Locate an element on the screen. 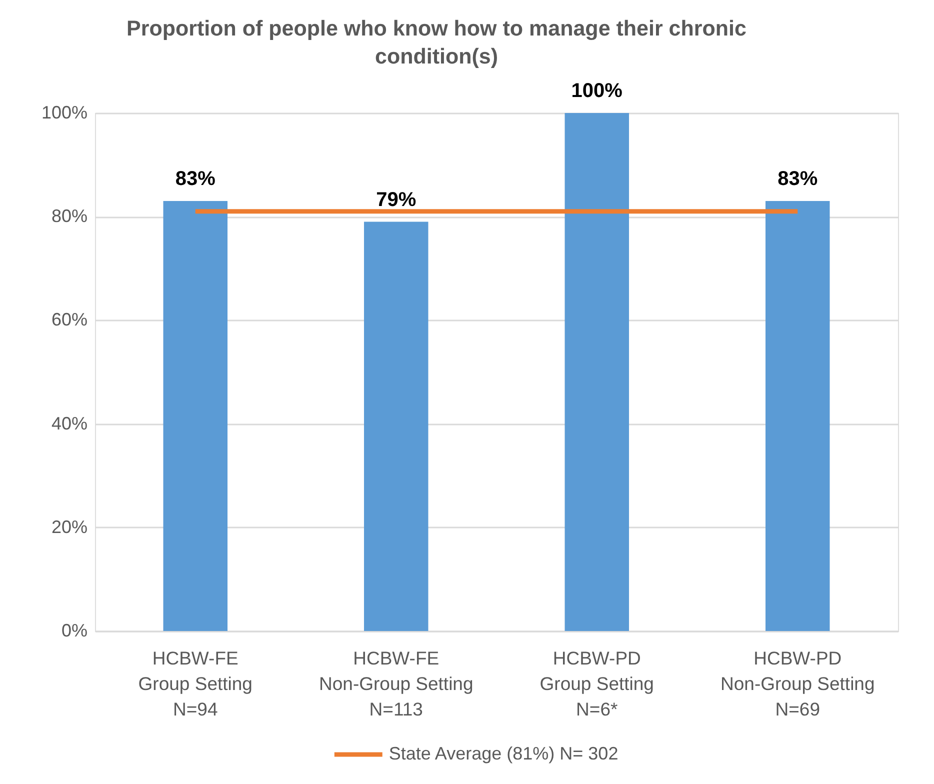  x-tick-label: HCBW-PD Non-Group Setting N=69 is located at coordinates (797, 684).